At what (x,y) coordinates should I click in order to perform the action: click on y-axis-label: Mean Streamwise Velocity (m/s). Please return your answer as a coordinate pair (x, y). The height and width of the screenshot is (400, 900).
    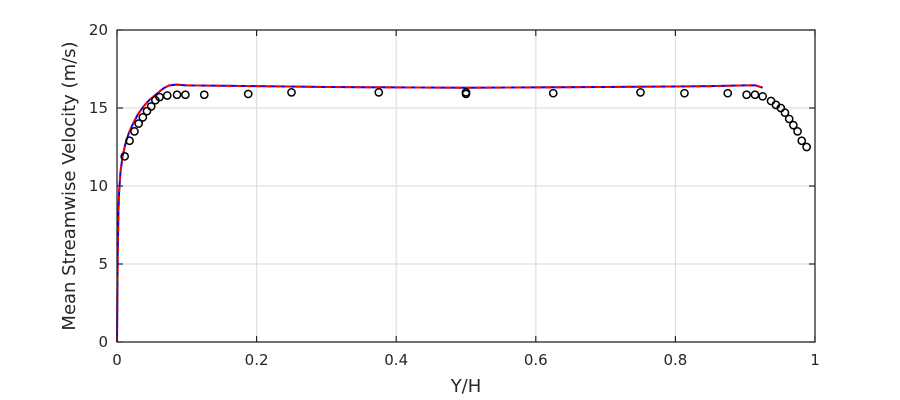
    Looking at the image, I should click on (69, 185).